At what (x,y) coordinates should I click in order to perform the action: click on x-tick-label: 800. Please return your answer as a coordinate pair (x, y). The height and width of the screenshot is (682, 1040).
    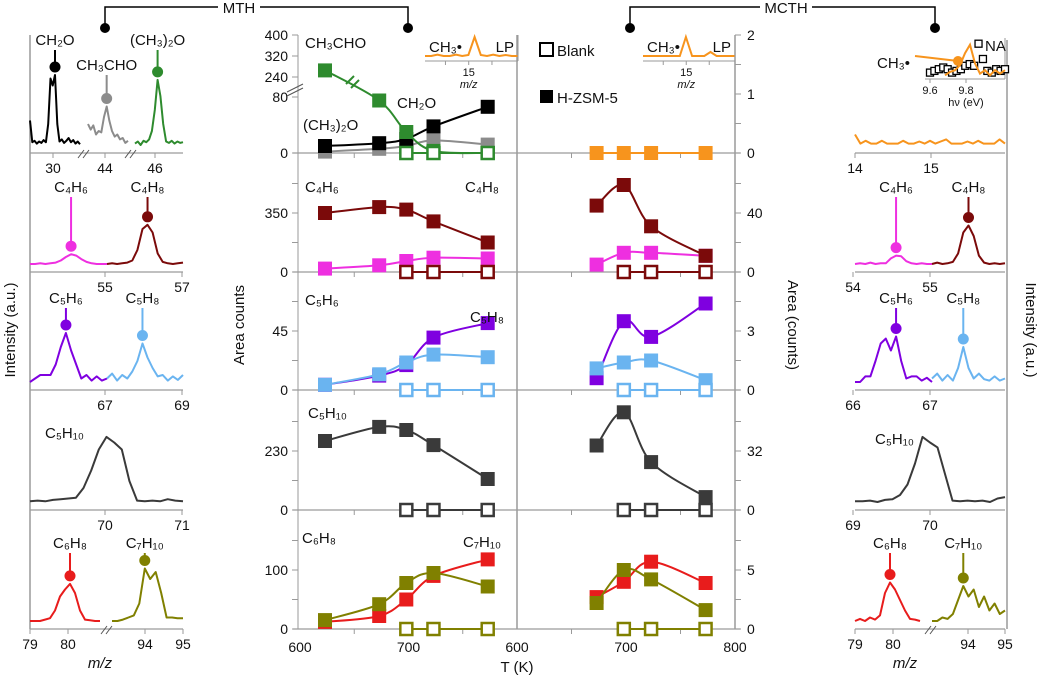
    Looking at the image, I should click on (735, 647).